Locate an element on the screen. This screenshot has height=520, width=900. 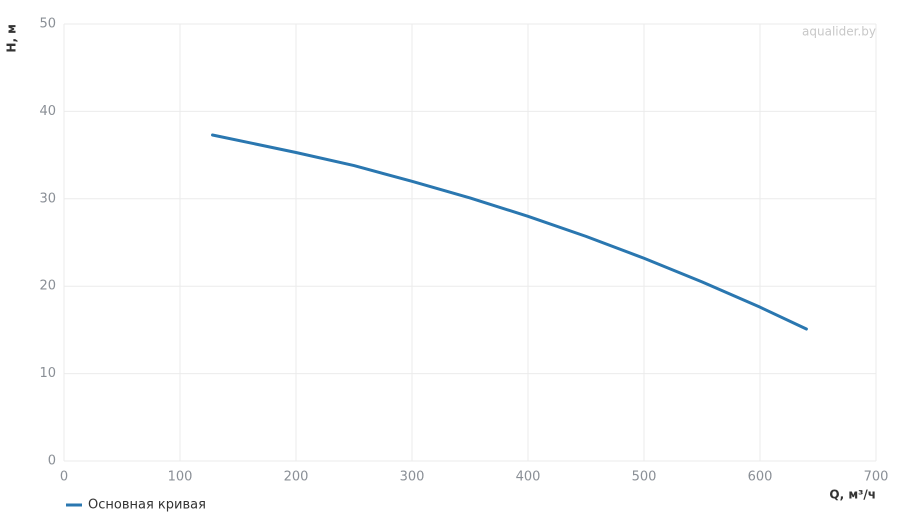
y-tick-label: 20 is located at coordinates (47, 286).